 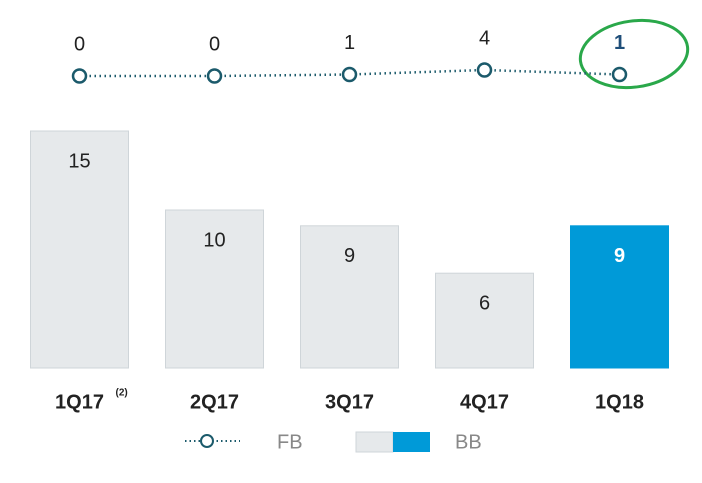 What do you see at coordinates (374, 442) in the screenshot?
I see `legend-bb-swatch` at bounding box center [374, 442].